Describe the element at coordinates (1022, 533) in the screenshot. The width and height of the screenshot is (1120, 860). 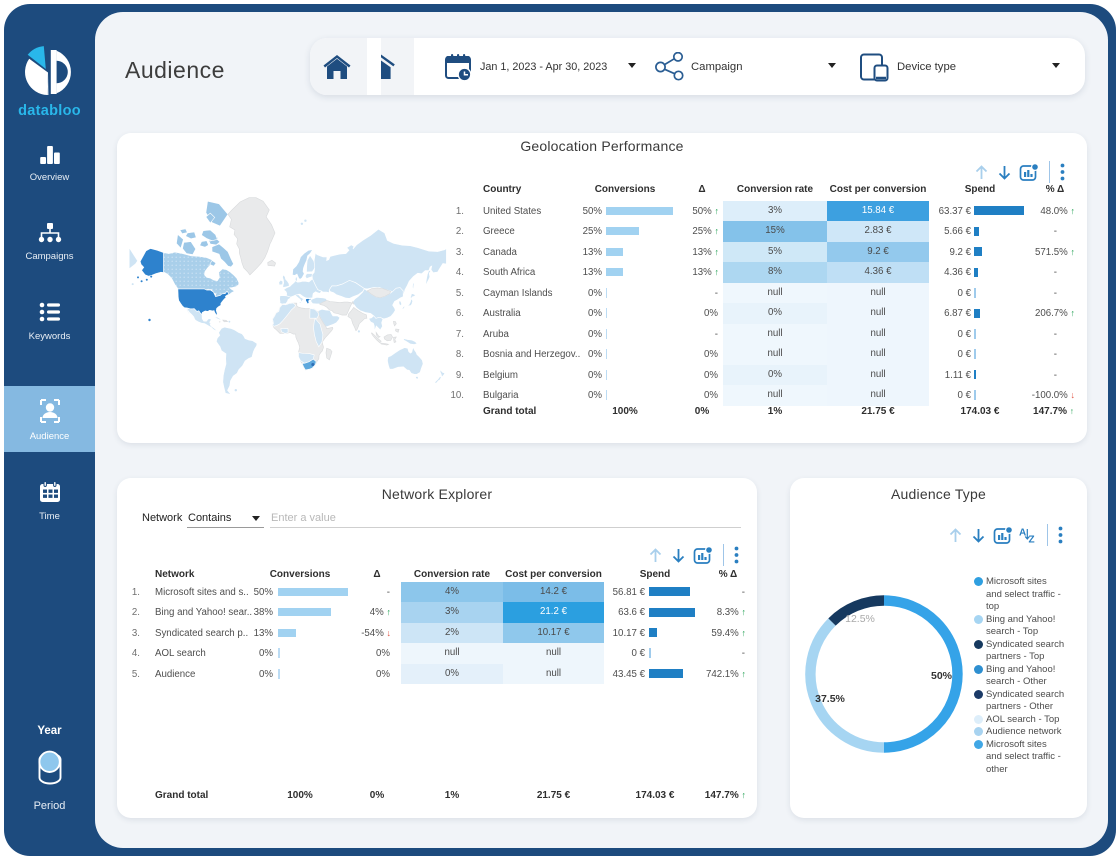
I see `svg-text: A` at that location.